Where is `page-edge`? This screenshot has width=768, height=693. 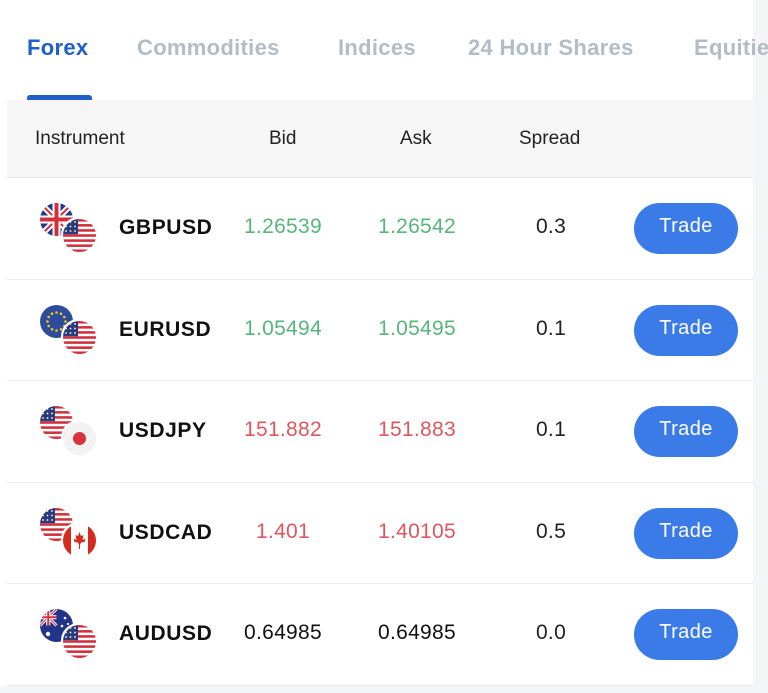
page-edge is located at coordinates (760, 346).